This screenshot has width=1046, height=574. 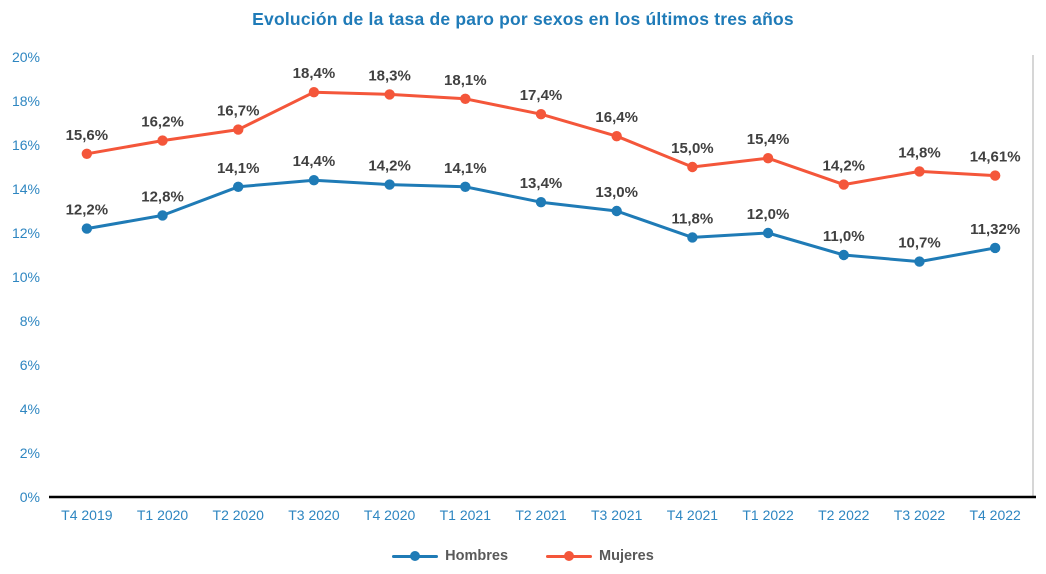 What do you see at coordinates (30, 409) in the screenshot?
I see `y-axis-tick-label: 4%` at bounding box center [30, 409].